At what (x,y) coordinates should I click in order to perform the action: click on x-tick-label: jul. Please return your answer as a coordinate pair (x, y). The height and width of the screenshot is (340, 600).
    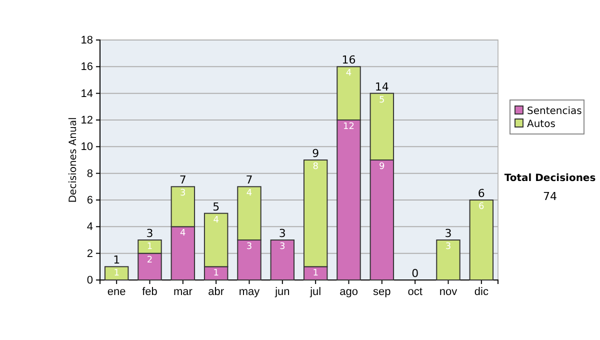
    Looking at the image, I should click on (315, 292).